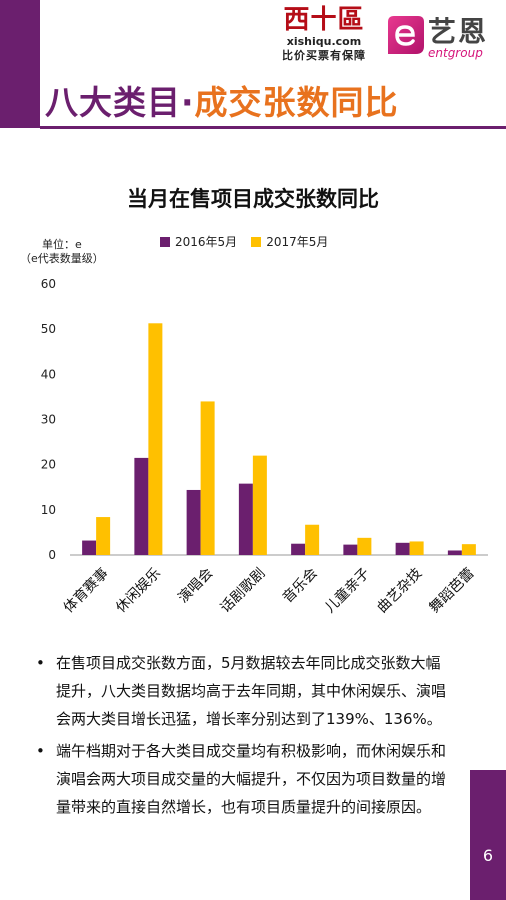 Image resolution: width=506 pixels, height=900 pixels. I want to click on page-number-bar, so click(488, 835).